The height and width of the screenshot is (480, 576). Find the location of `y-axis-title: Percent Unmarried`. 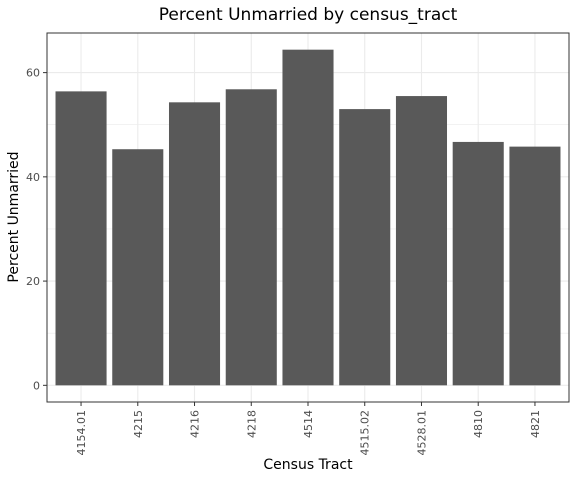

y-axis-title: Percent Unmarried is located at coordinates (14, 216).